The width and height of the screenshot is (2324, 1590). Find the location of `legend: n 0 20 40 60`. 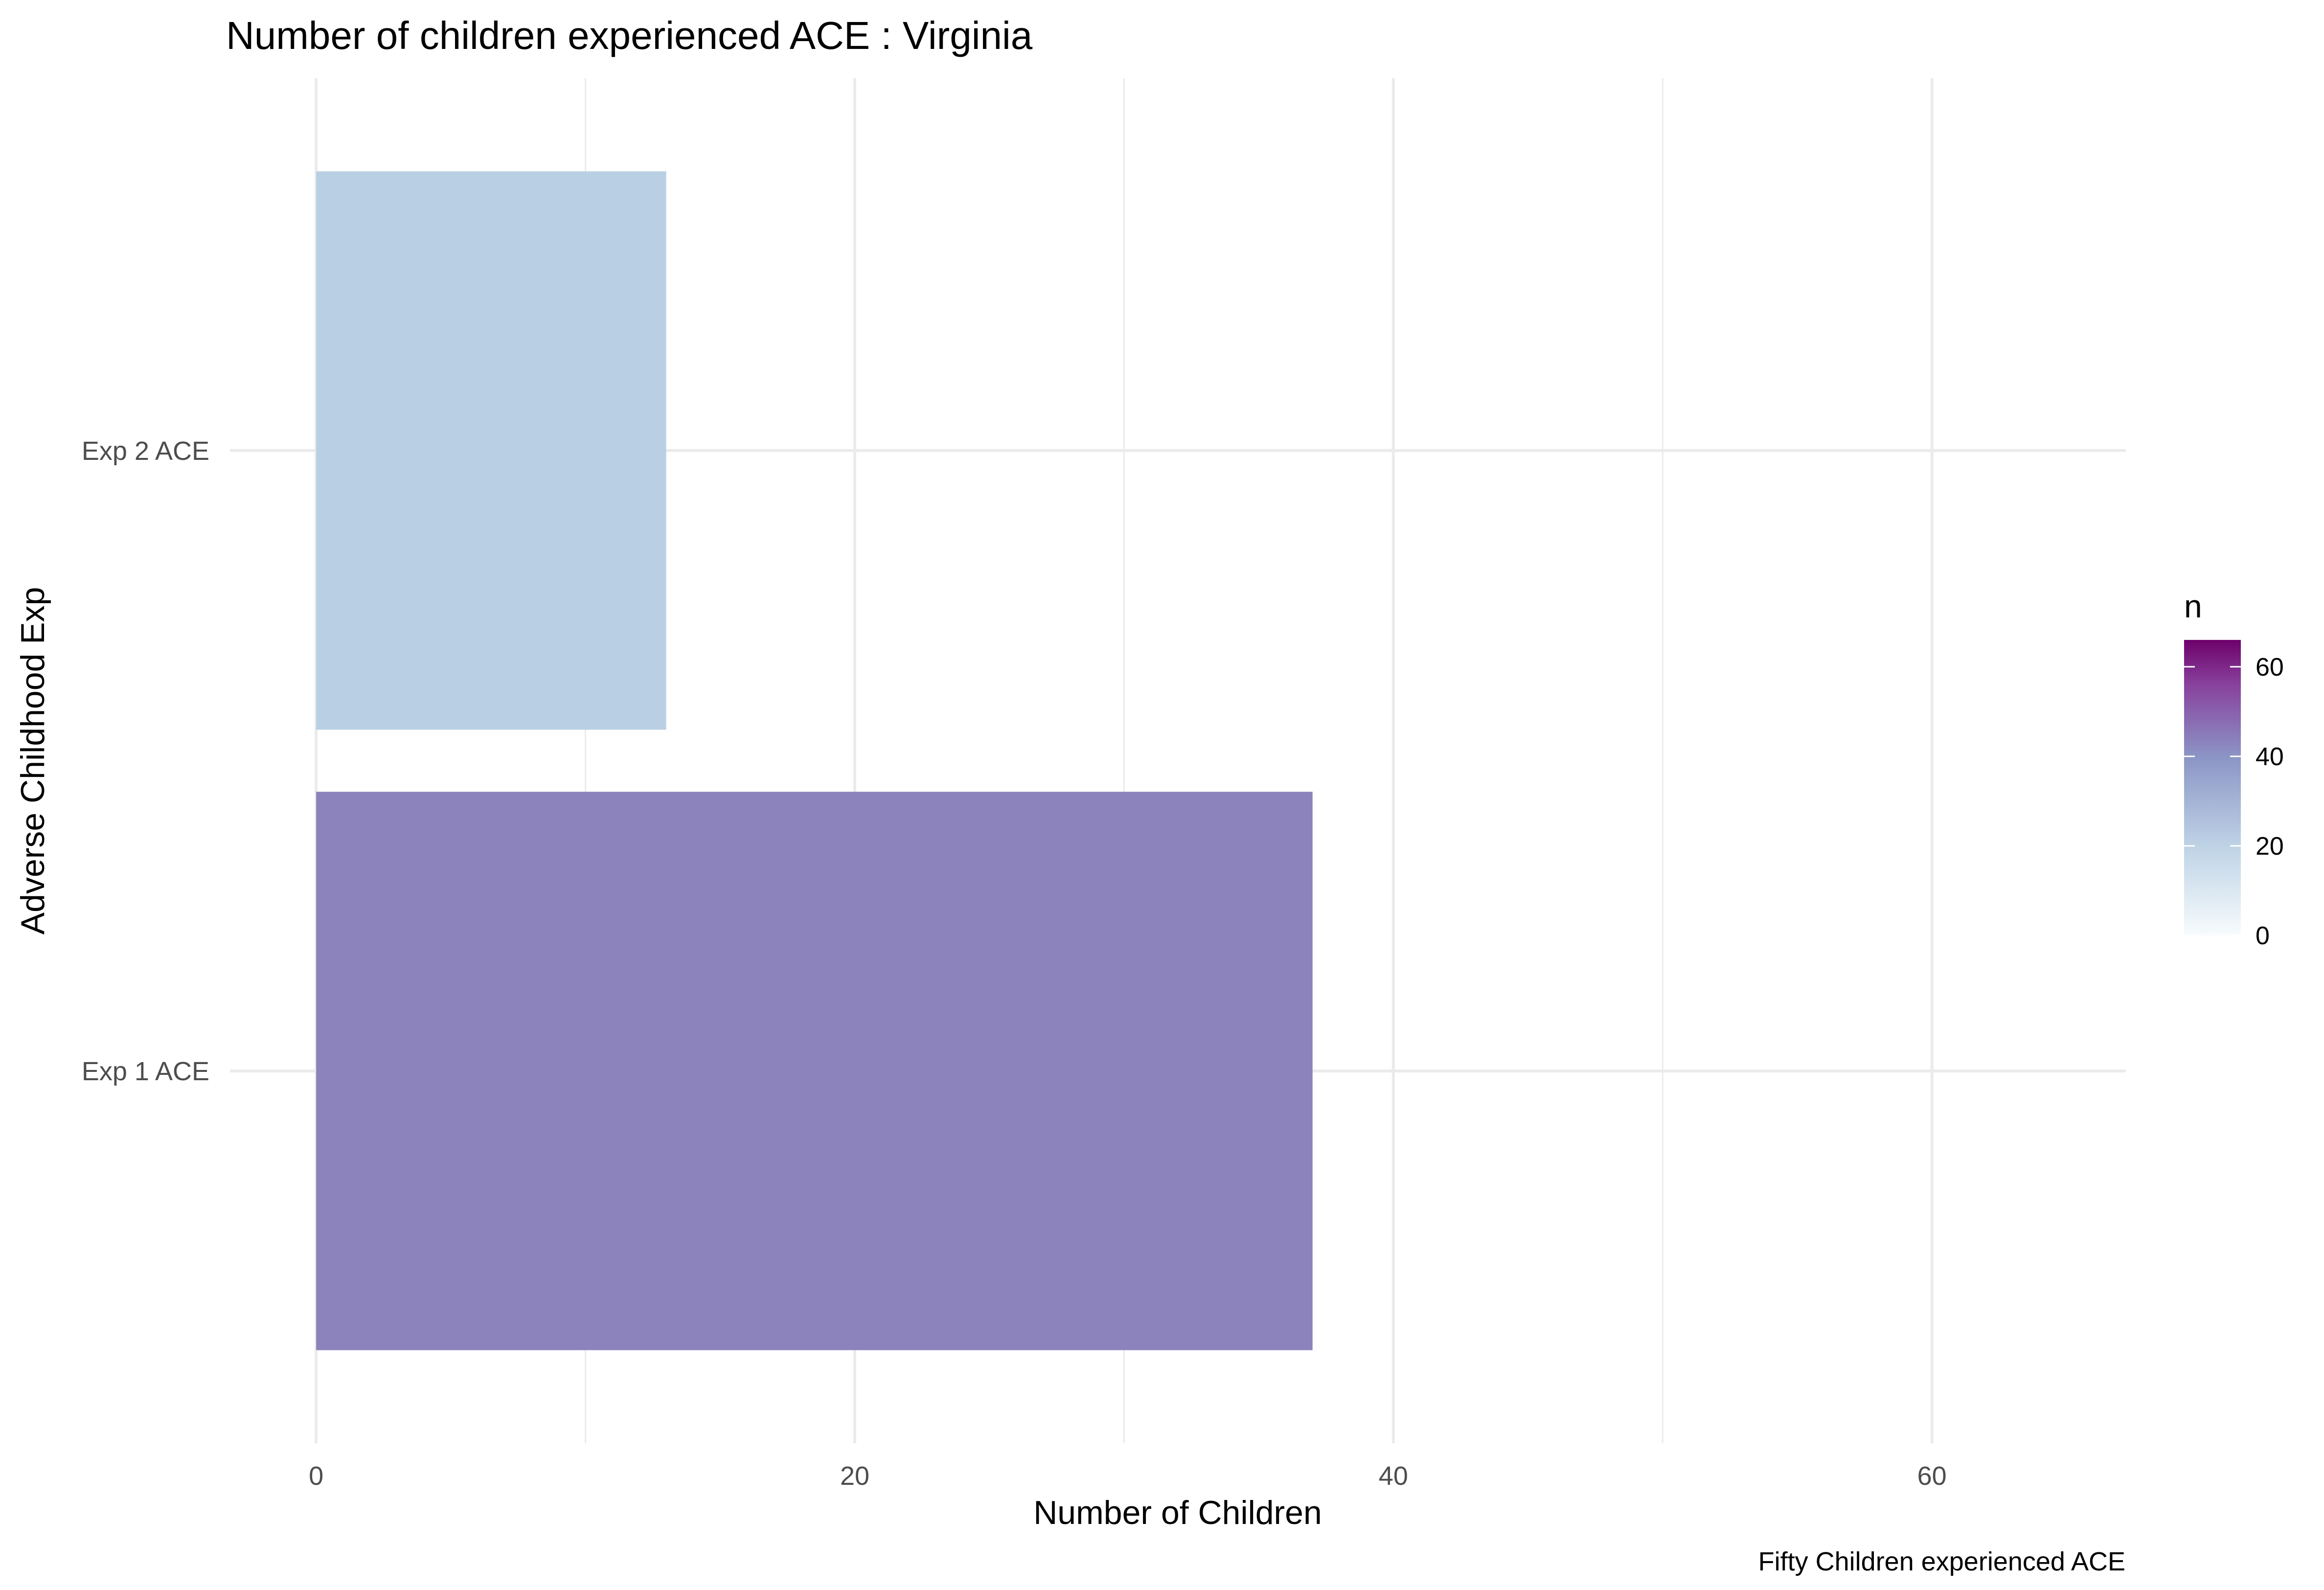

legend: n 0 20 40 60 is located at coordinates (2234, 769).